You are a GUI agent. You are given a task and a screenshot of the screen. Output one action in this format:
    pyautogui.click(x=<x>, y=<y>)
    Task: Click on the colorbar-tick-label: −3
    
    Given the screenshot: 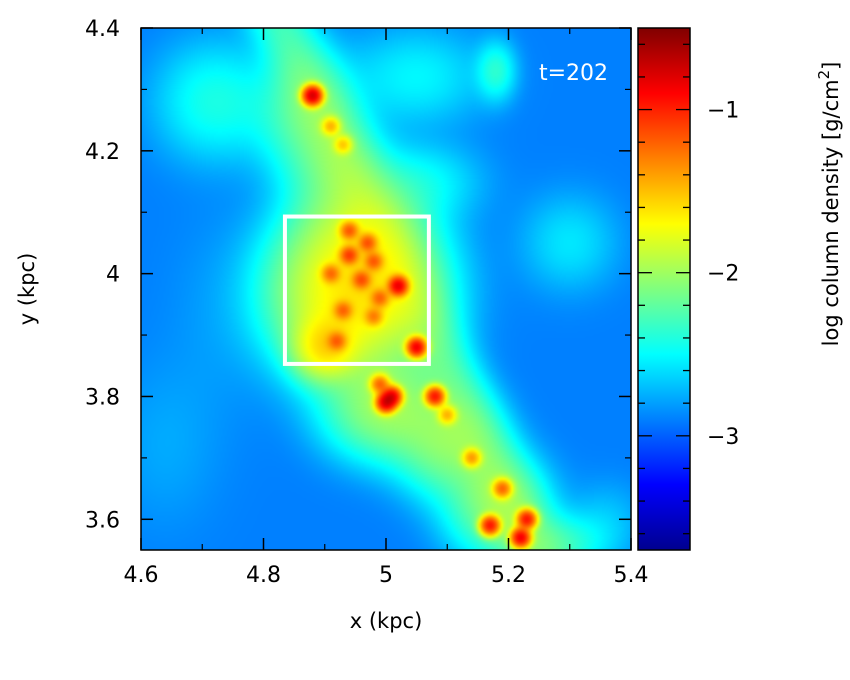 What is the action you would take?
    pyautogui.click(x=723, y=437)
    